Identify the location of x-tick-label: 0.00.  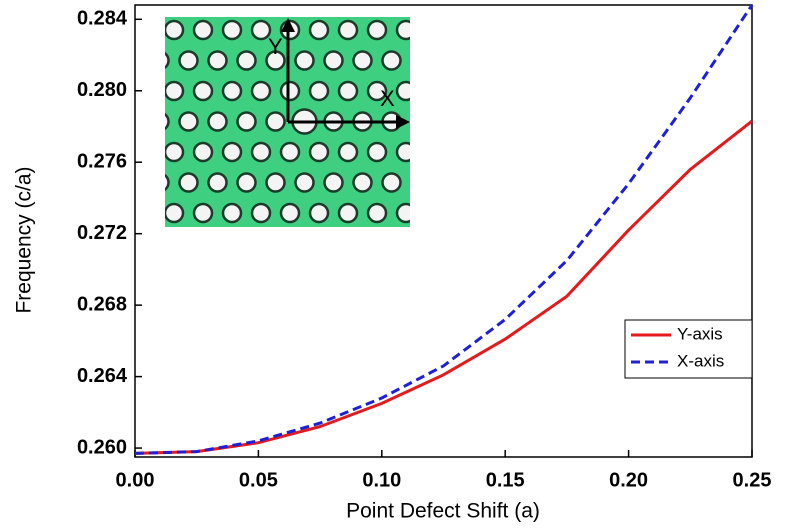
(135, 480).